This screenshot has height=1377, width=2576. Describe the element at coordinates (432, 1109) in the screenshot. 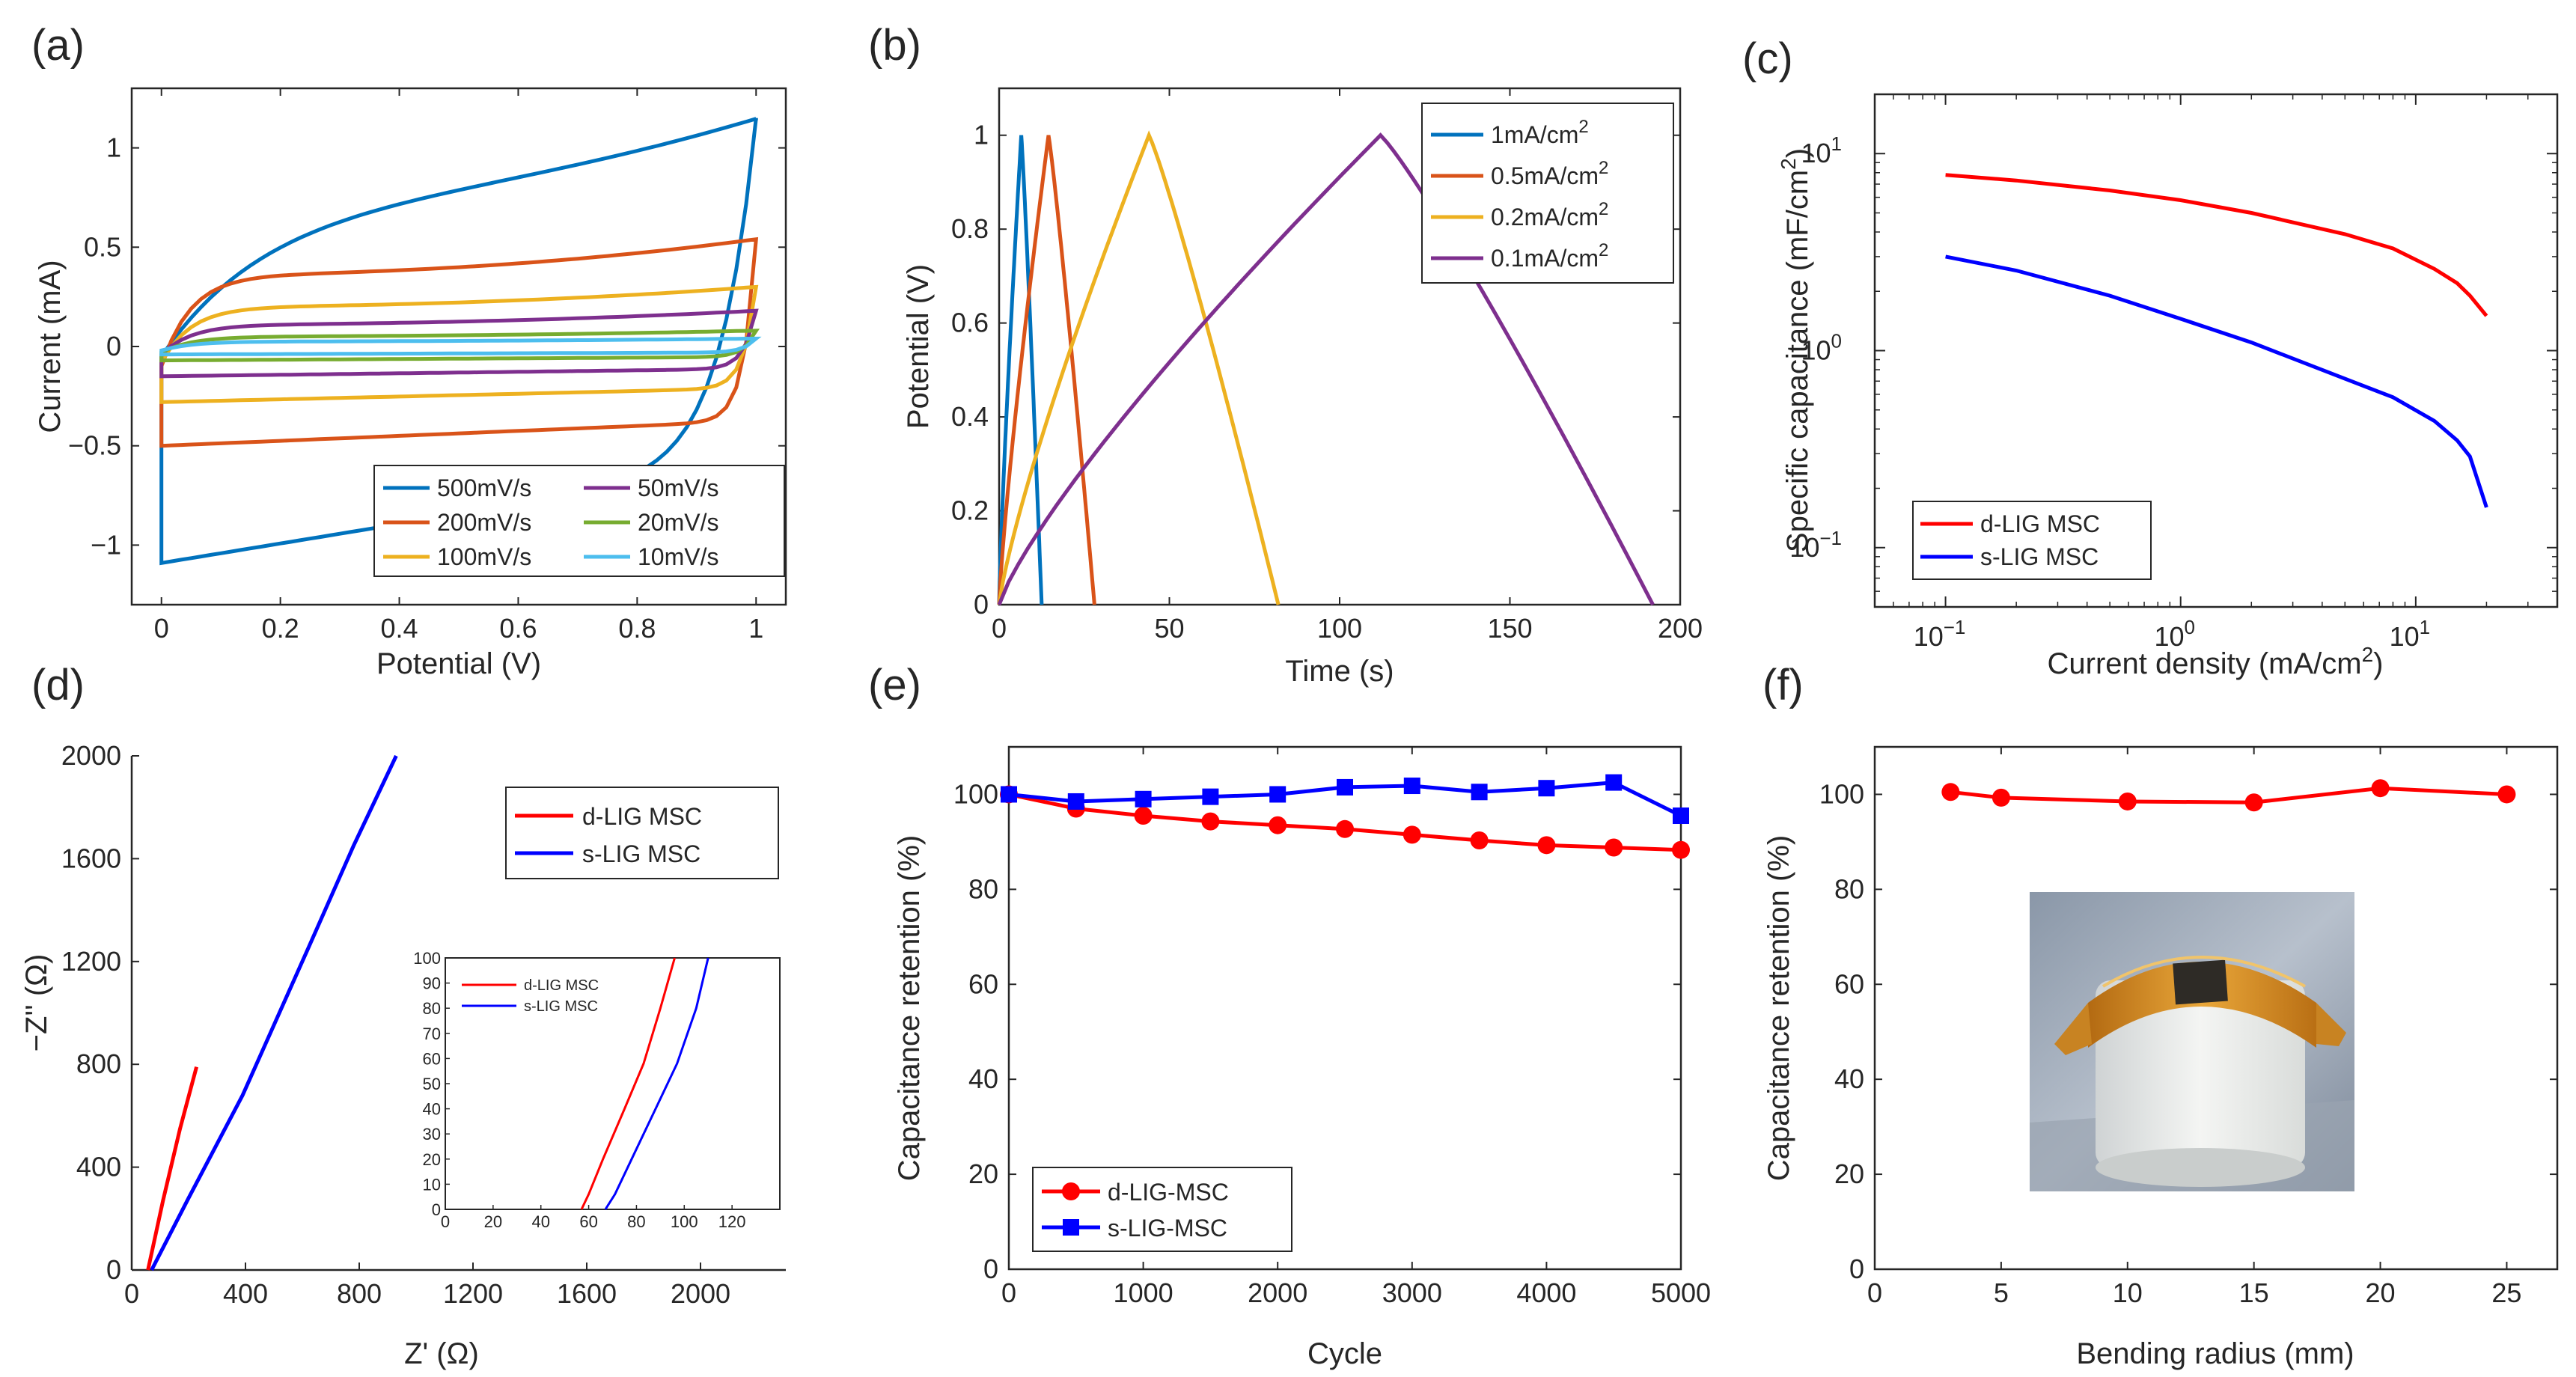

I see `inset-y-tick-label: 40` at that location.